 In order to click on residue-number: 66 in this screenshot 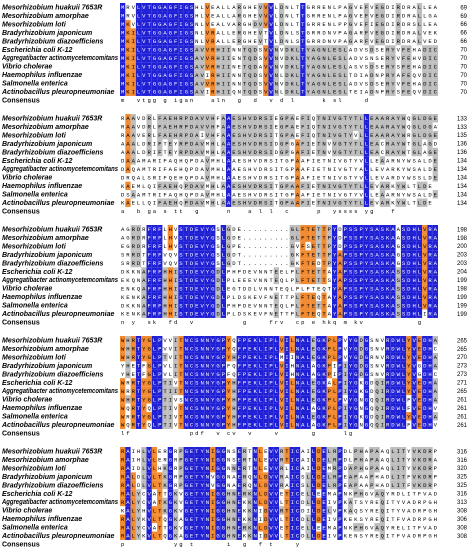, I will do `click(463, 25)`.